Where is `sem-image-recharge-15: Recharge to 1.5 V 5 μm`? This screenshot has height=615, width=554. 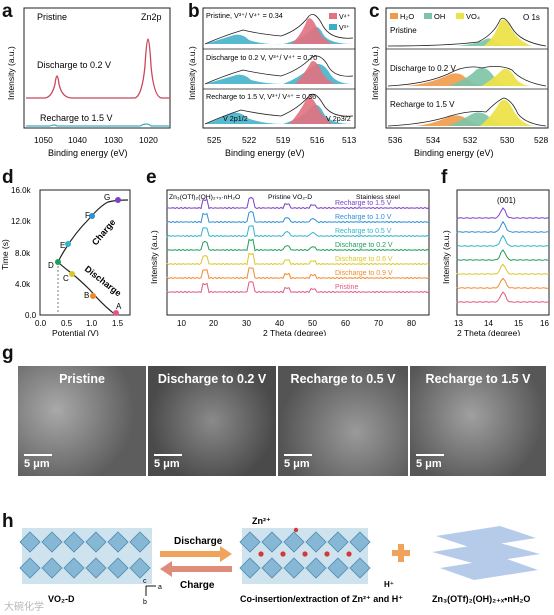
sem-image-recharge-15: Recharge to 1.5 V 5 μm is located at coordinates (478, 421).